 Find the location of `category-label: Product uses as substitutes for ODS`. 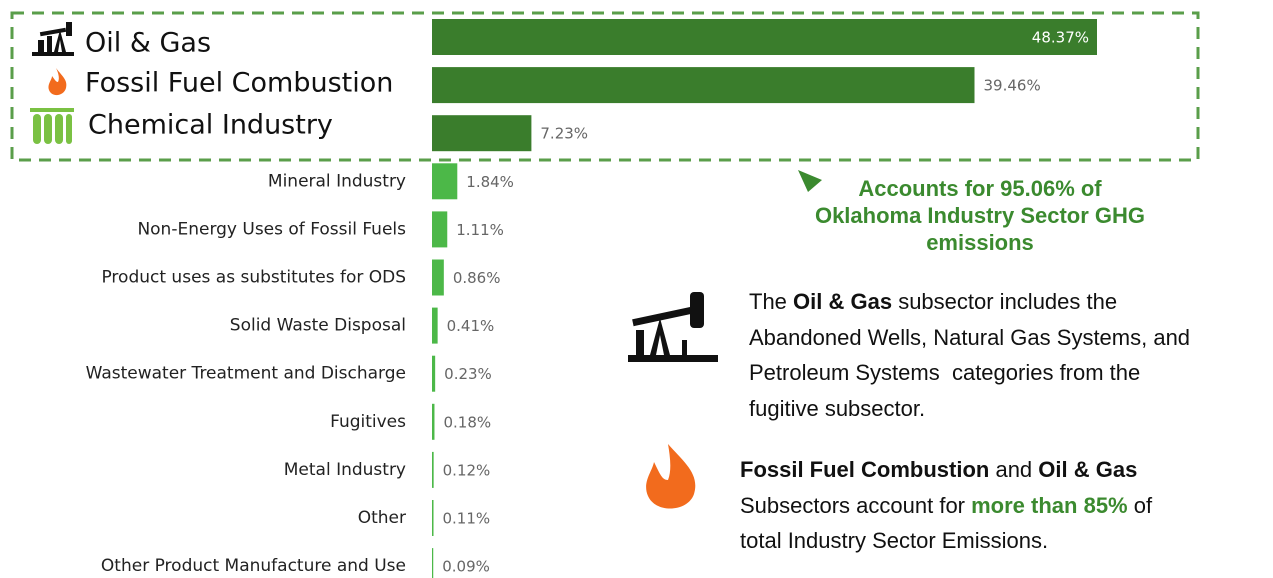

category-label: Product uses as substitutes for ODS is located at coordinates (253, 278).